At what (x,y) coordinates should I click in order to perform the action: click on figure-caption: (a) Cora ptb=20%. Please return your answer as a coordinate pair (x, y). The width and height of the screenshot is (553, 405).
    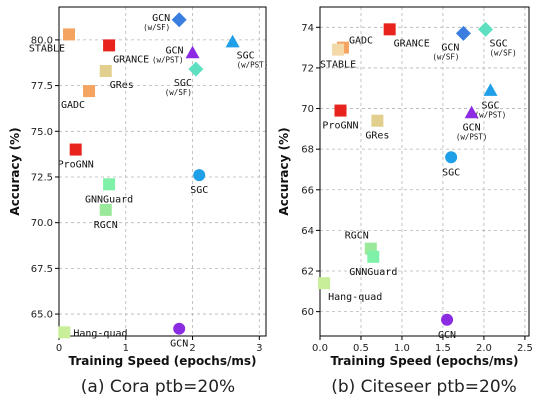
    Looking at the image, I should click on (158, 387).